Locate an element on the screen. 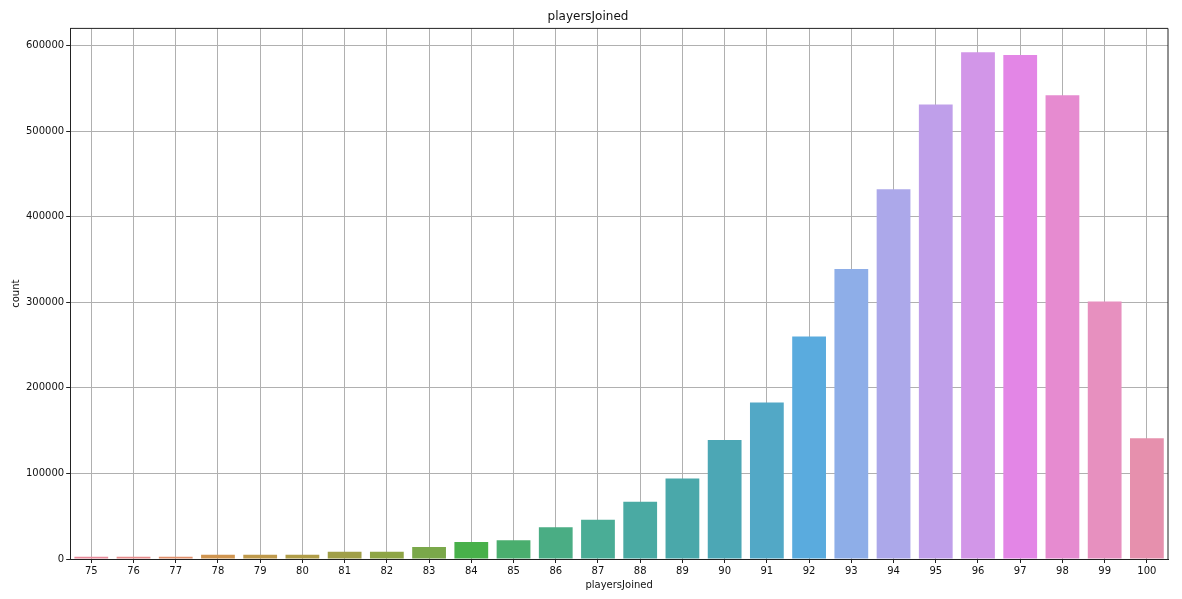  y-tick-label: 500000 is located at coordinates (45, 130).